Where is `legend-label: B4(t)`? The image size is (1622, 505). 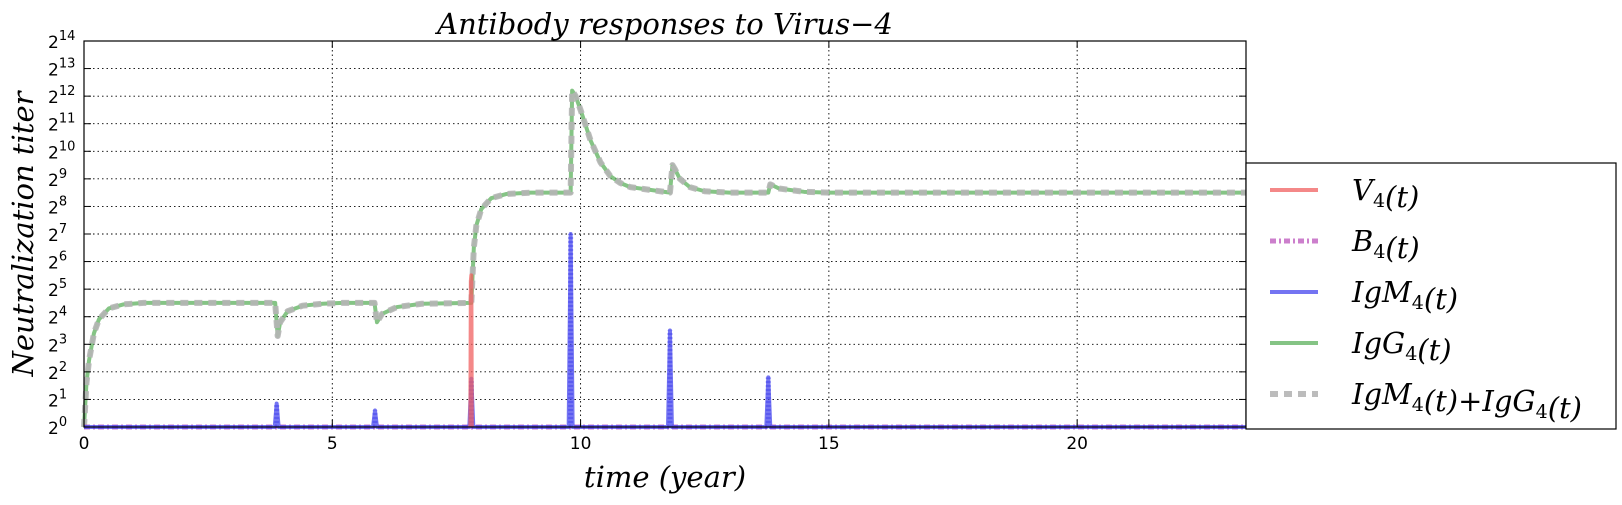 legend-label: B4(t) is located at coordinates (1385, 244).